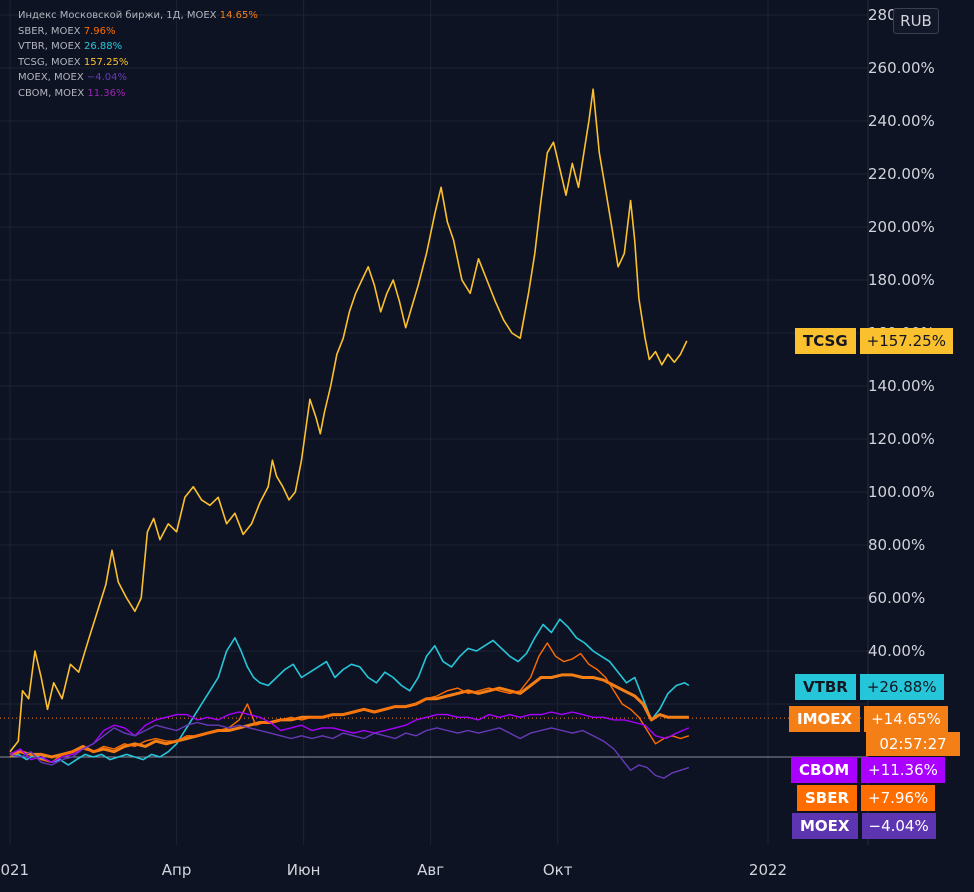 Image resolution: width=974 pixels, height=892 pixels. I want to click on y-tick-label: 260.00%, so click(901, 68).